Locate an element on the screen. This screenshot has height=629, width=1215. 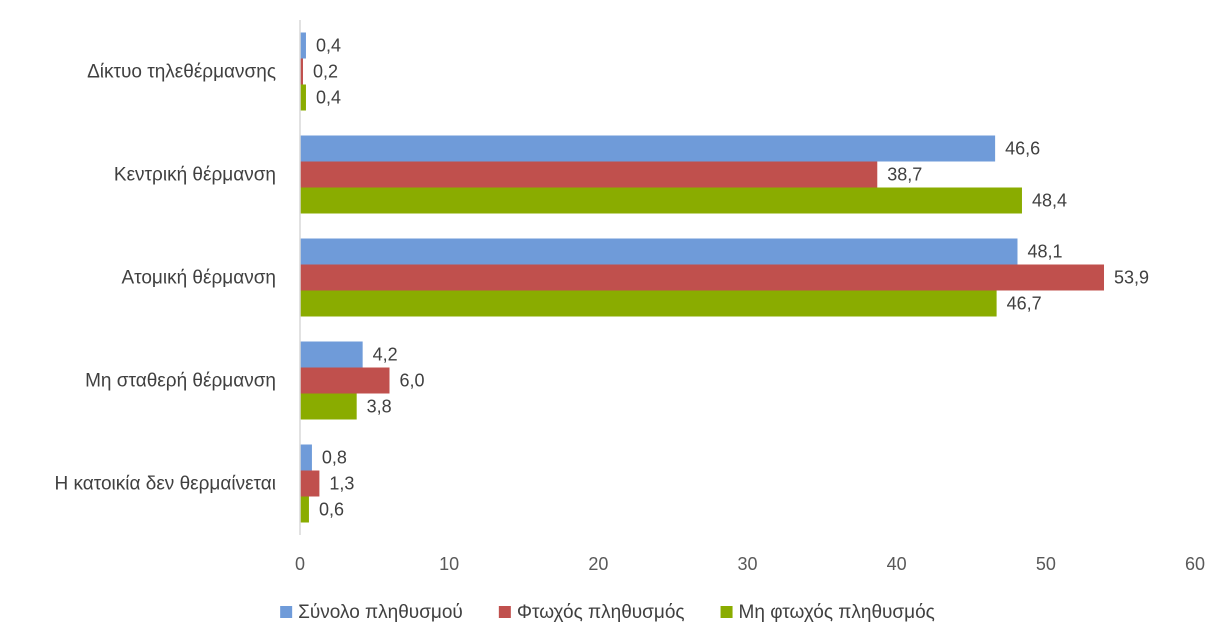
legend-label: Μη φτωχός πληθυσμός is located at coordinates (837, 612).